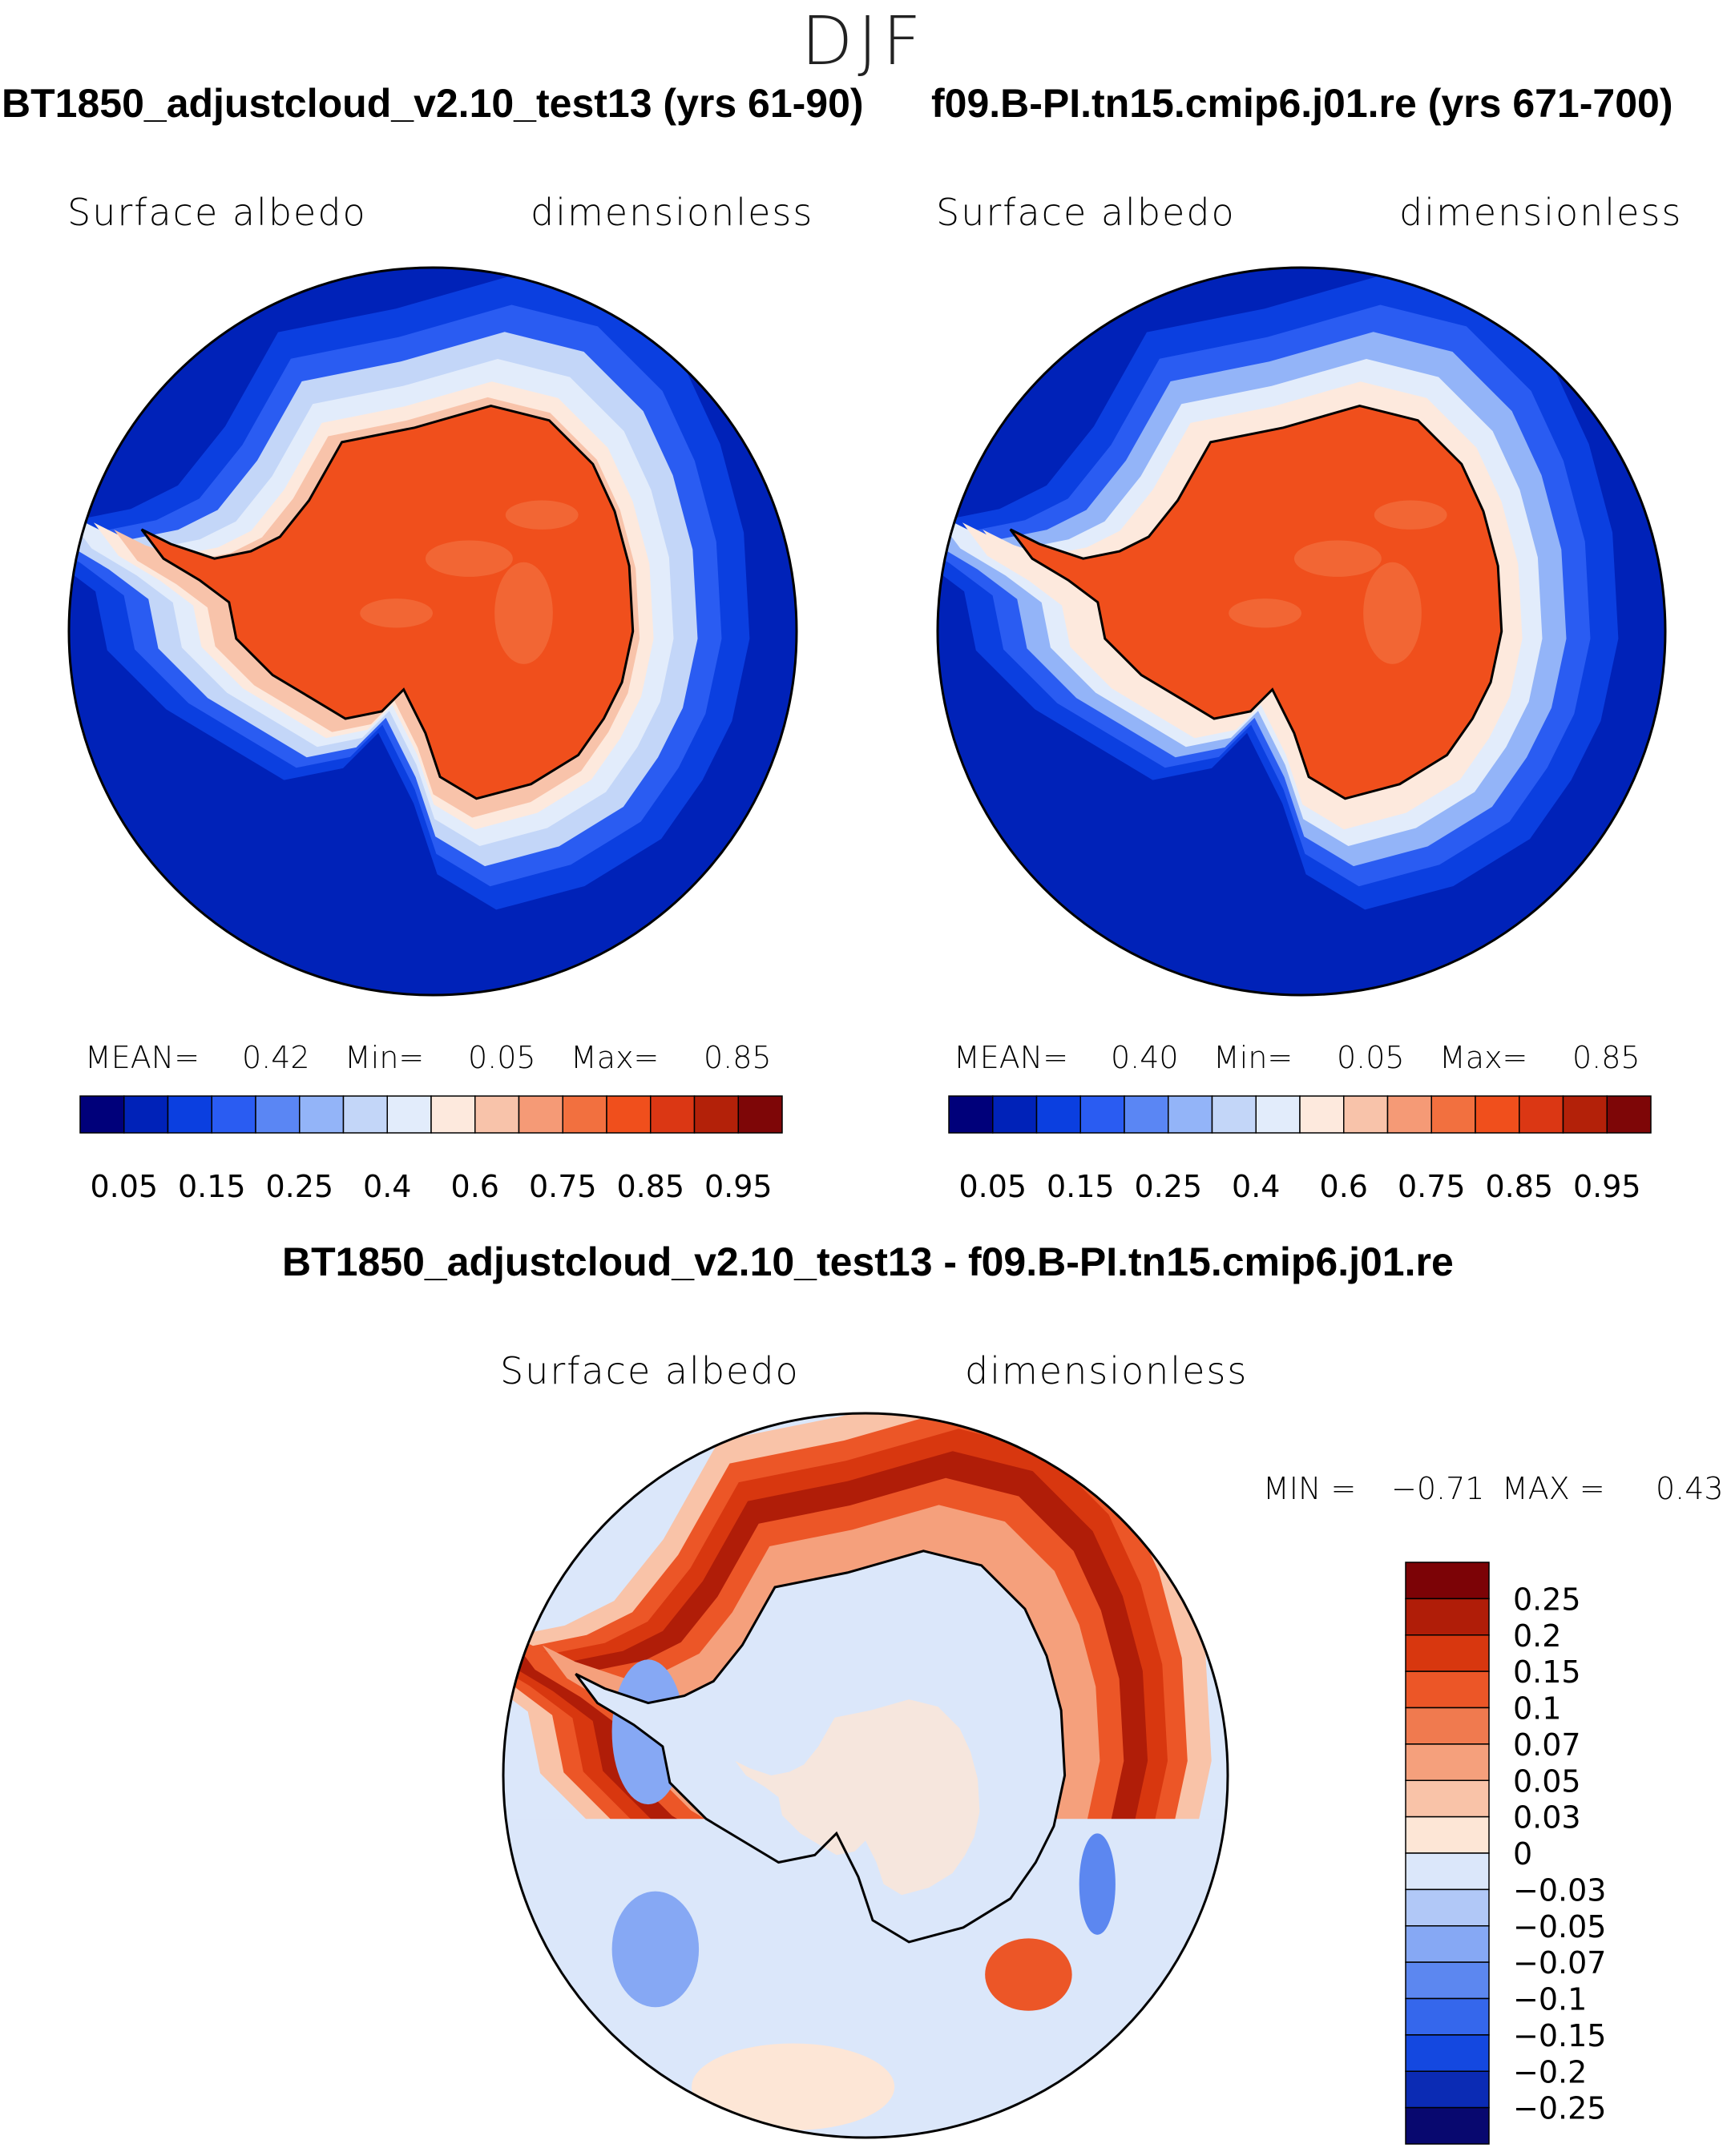 The image size is (1727, 2156). What do you see at coordinates (385, 1057) in the screenshot?
I see `left-min-label: Min=` at bounding box center [385, 1057].